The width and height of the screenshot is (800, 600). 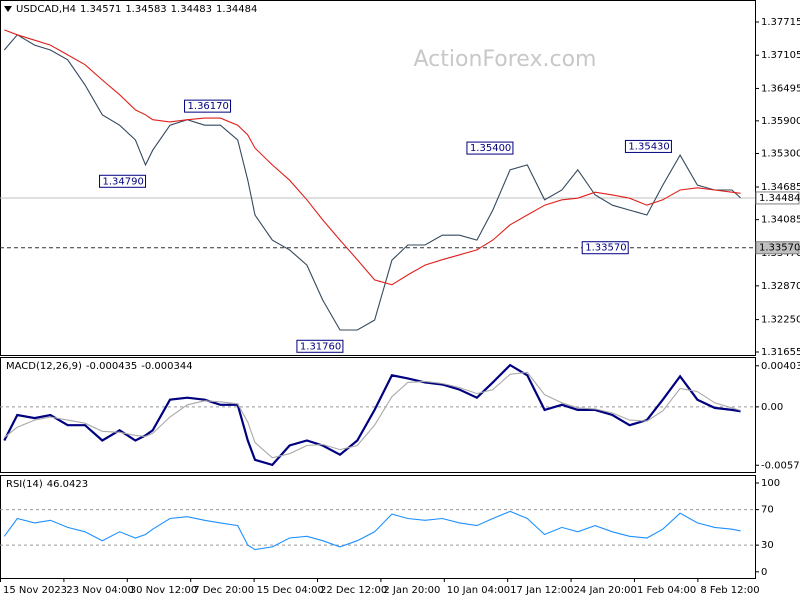 I want to click on annotation-label: 1.36170, so click(x=208, y=106).